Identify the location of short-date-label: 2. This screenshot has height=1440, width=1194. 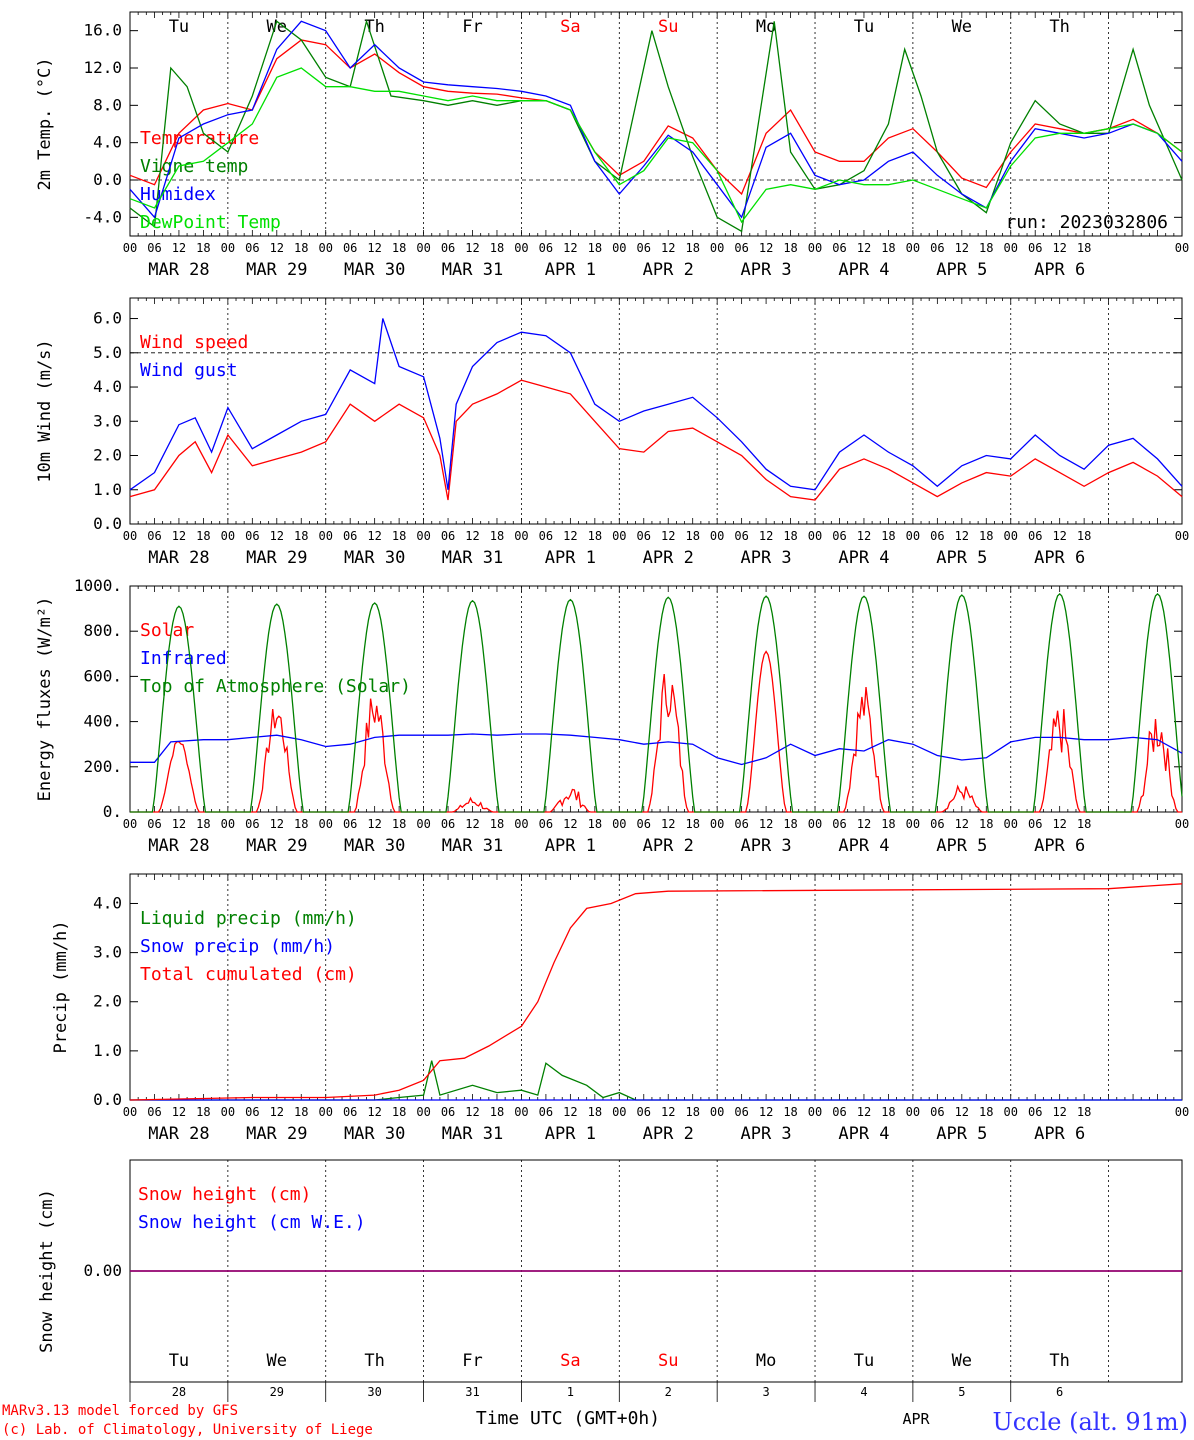
(668, 1392).